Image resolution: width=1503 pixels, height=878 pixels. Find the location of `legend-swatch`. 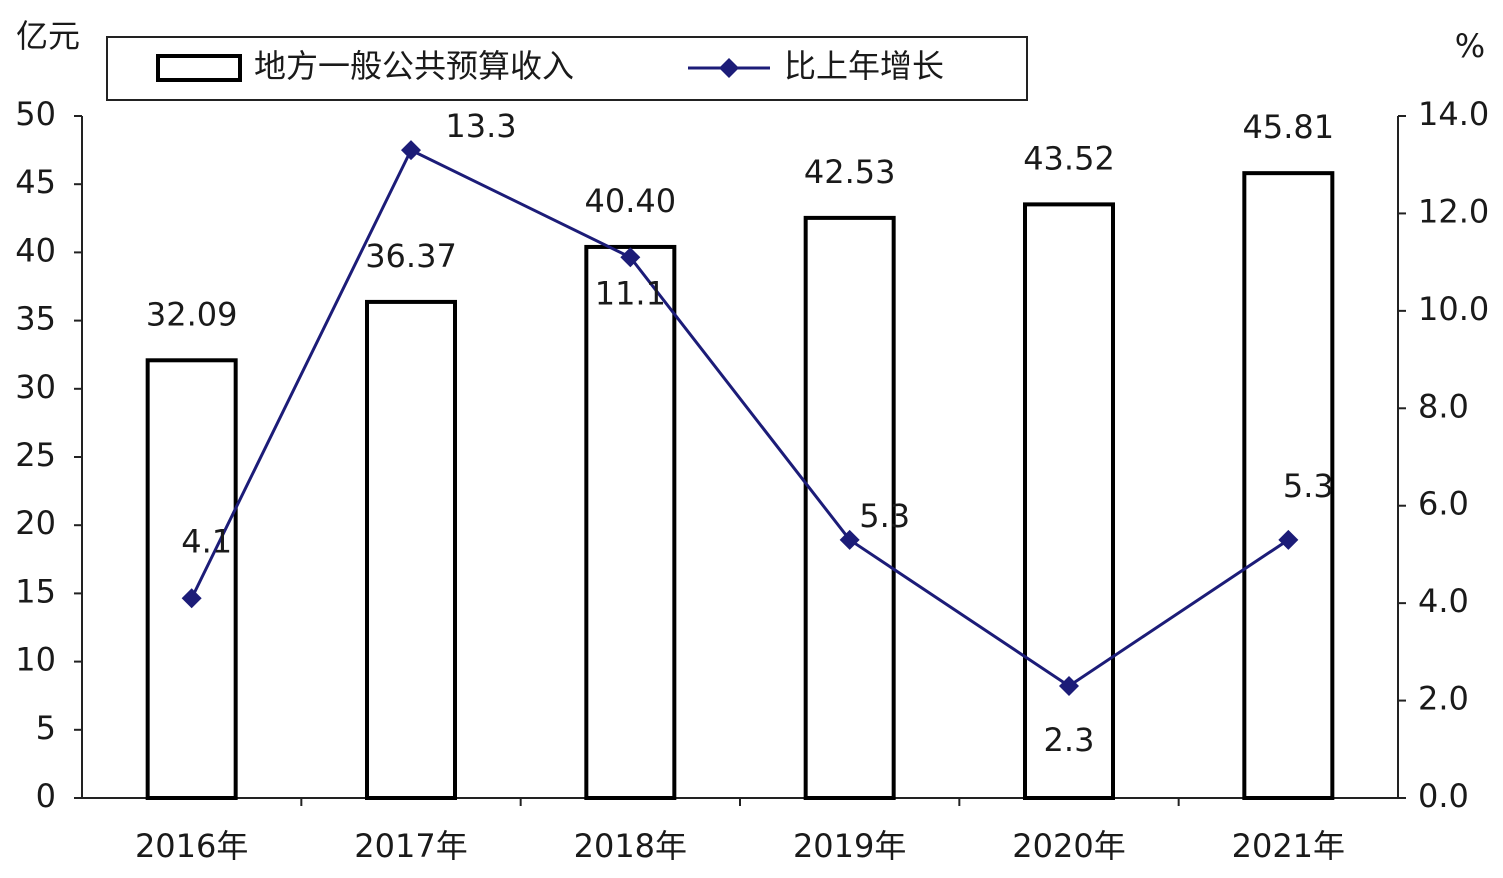

legend-swatch is located at coordinates (199, 68).